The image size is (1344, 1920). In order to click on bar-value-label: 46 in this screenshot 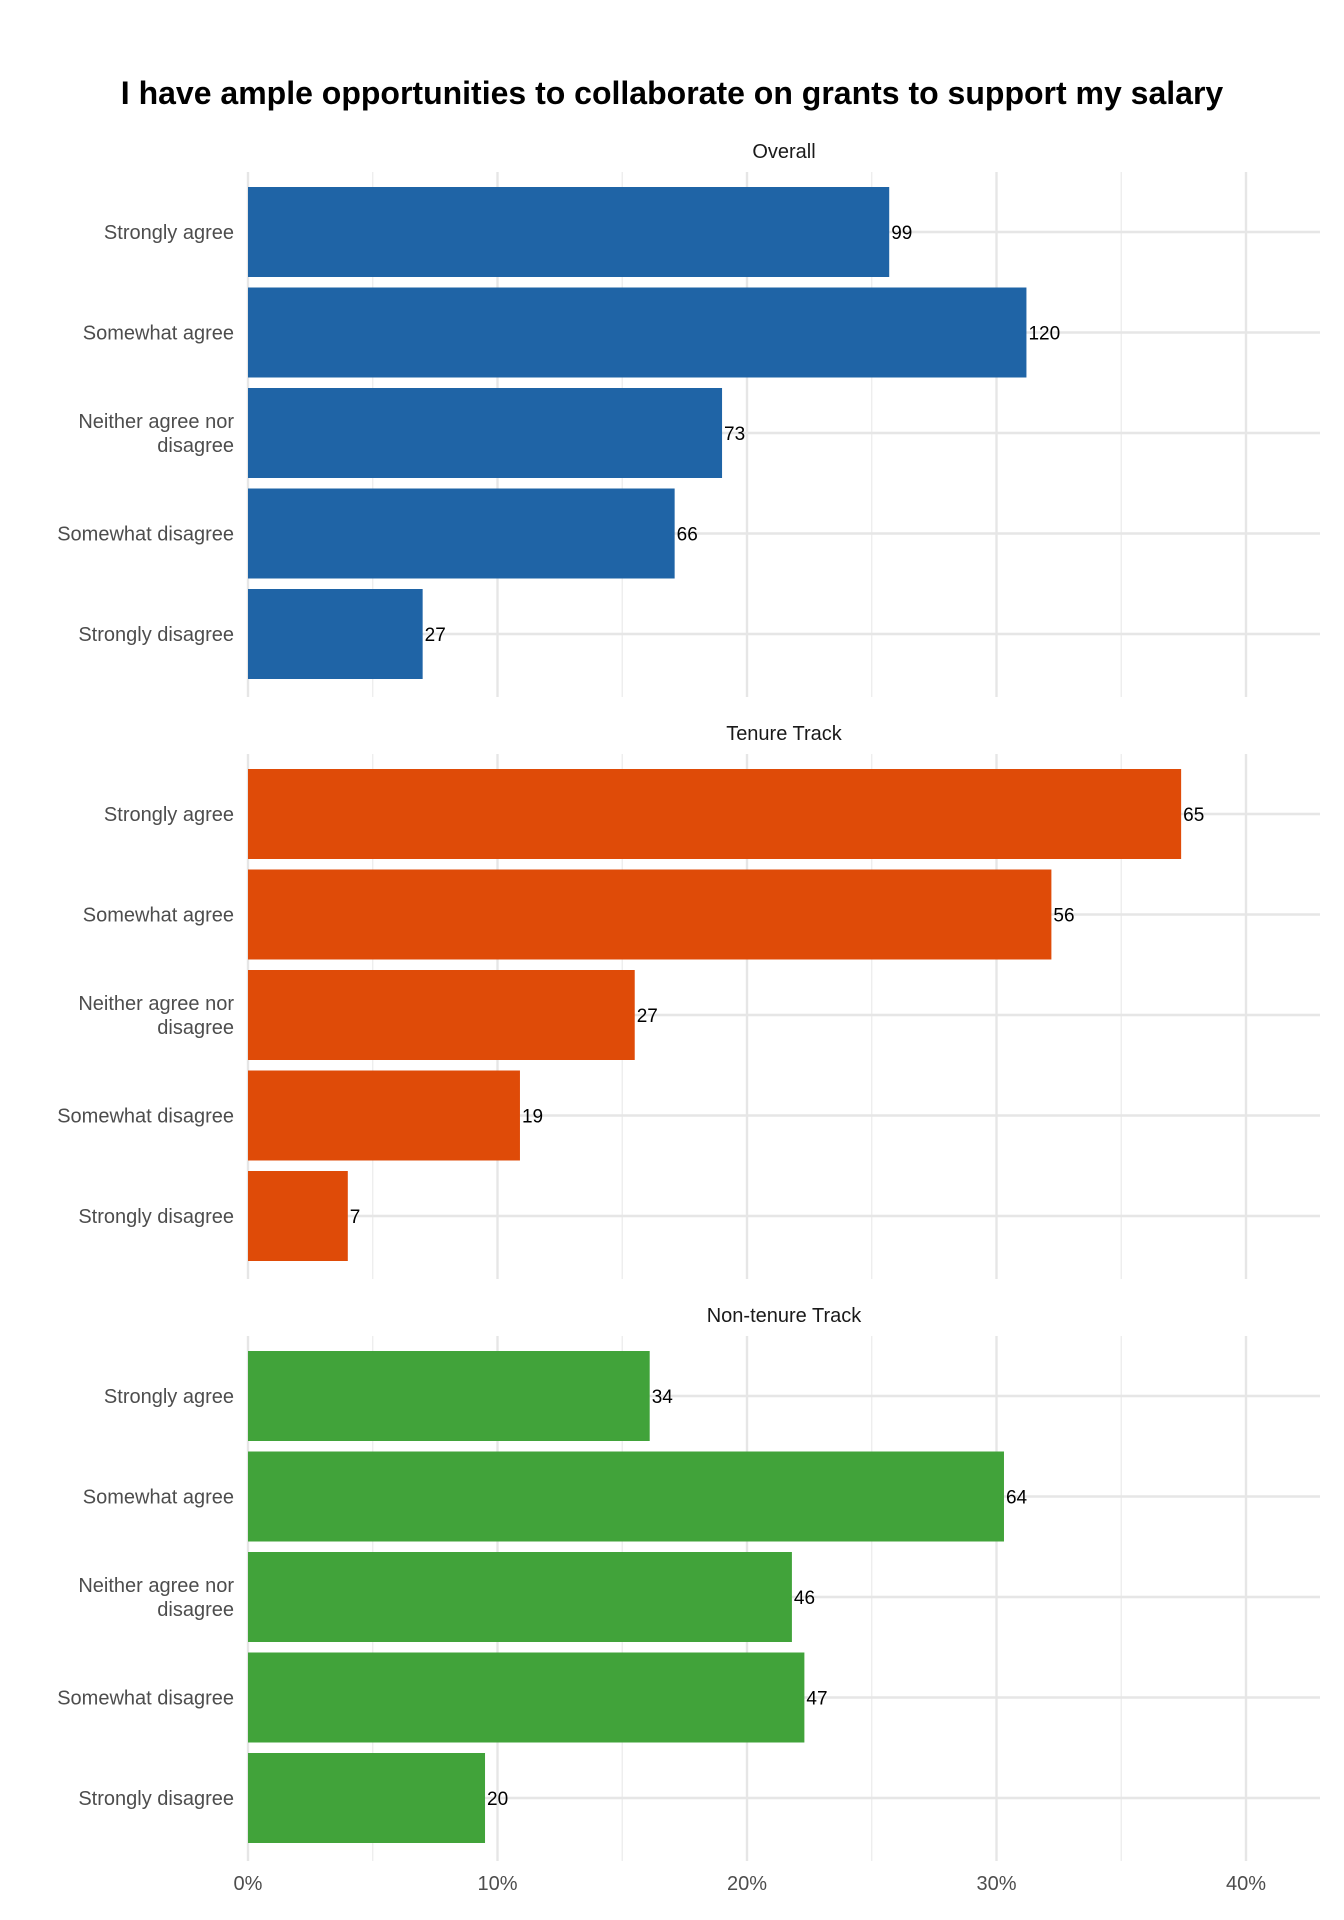, I will do `click(804, 1598)`.